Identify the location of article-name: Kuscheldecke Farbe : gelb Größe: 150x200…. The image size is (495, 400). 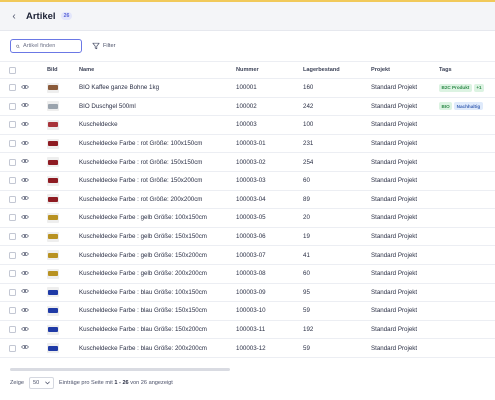
(143, 255).